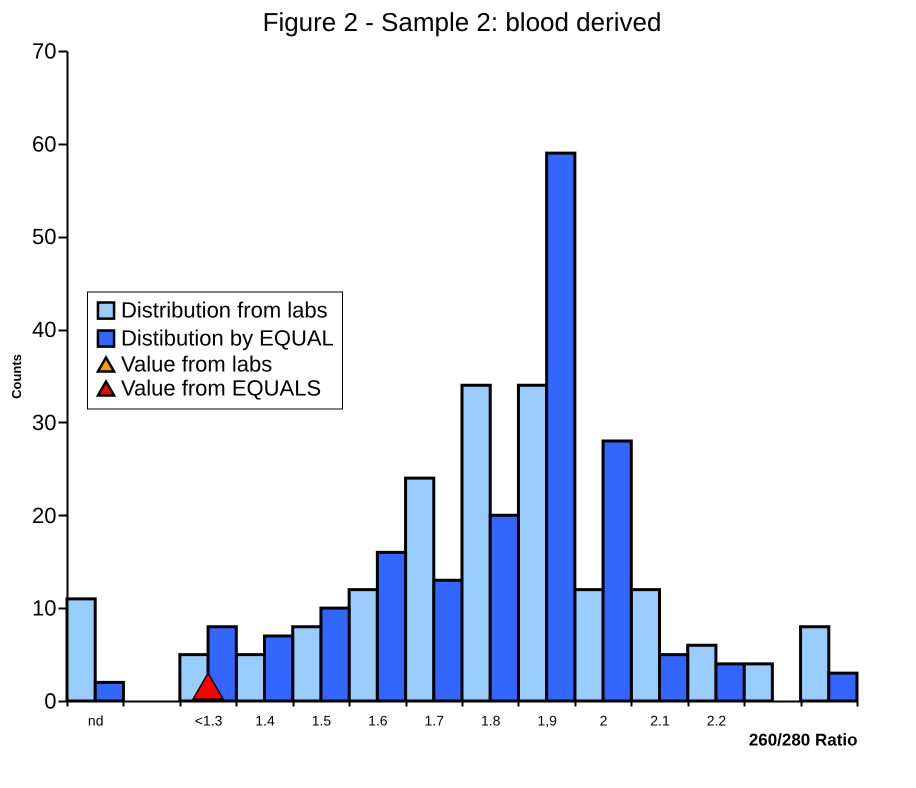  I want to click on x-tick-label: <1.3, so click(208, 720).